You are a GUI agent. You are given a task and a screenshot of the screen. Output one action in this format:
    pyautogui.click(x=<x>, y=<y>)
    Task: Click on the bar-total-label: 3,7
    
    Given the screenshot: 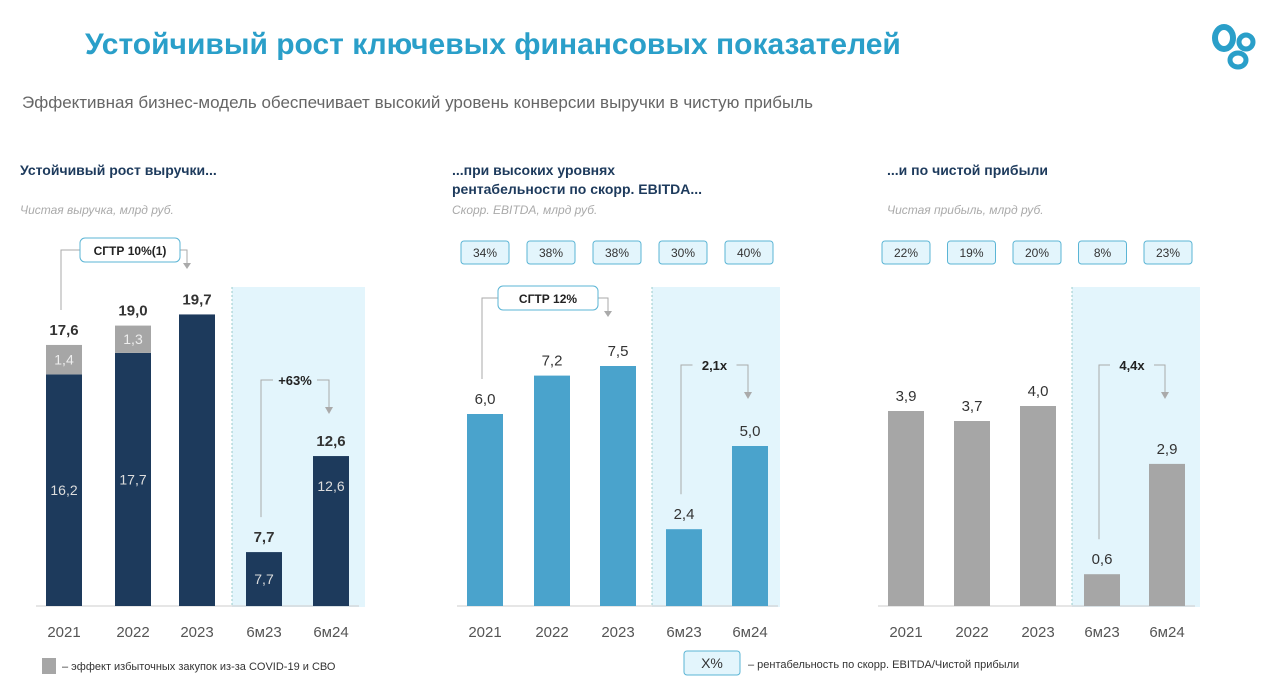 What is the action you would take?
    pyautogui.click(x=972, y=406)
    